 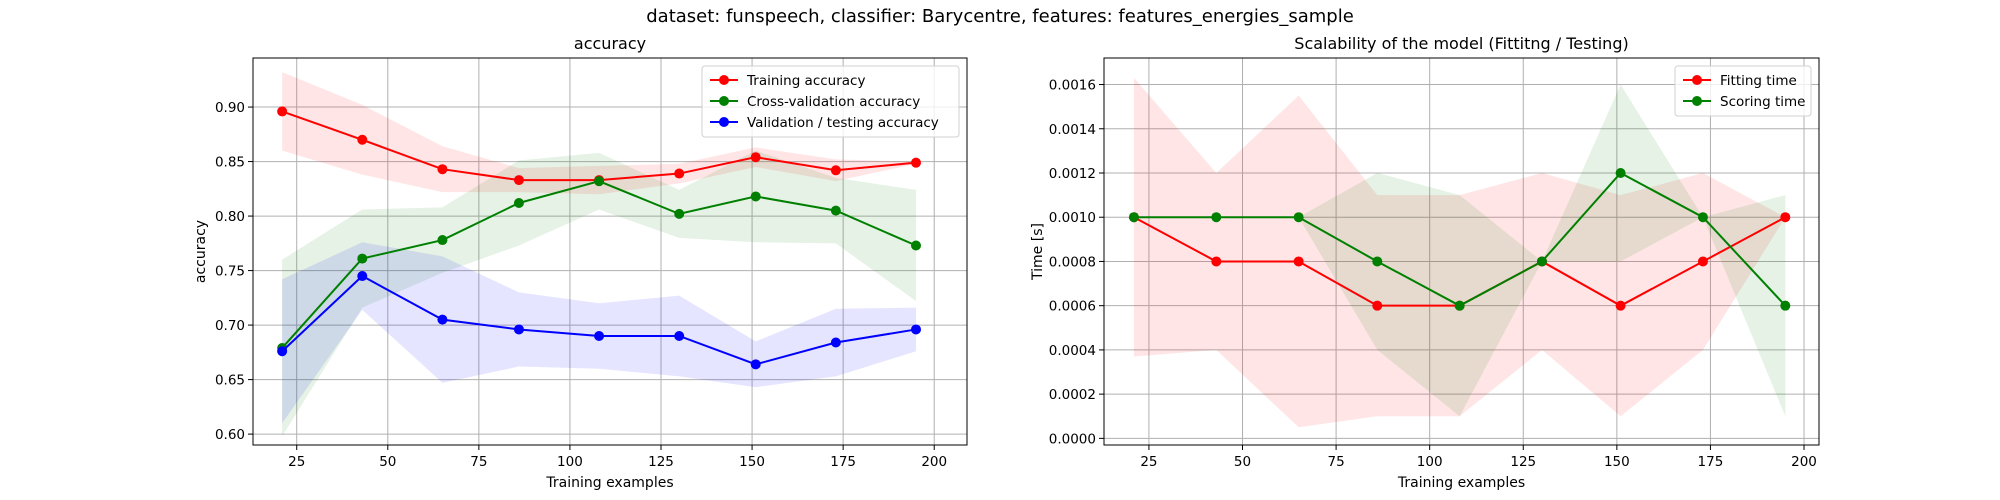 What do you see at coordinates (1072, 351) in the screenshot?
I see `y-tick-label: 0.0004` at bounding box center [1072, 351].